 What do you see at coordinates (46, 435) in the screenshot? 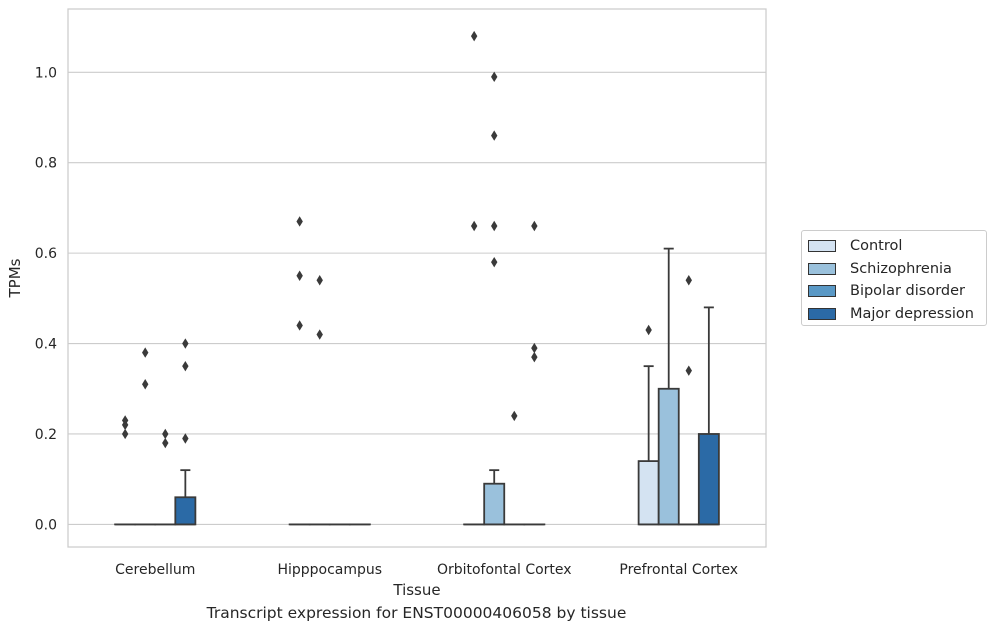
I see `y-tick-label: 0.2` at bounding box center [46, 435].